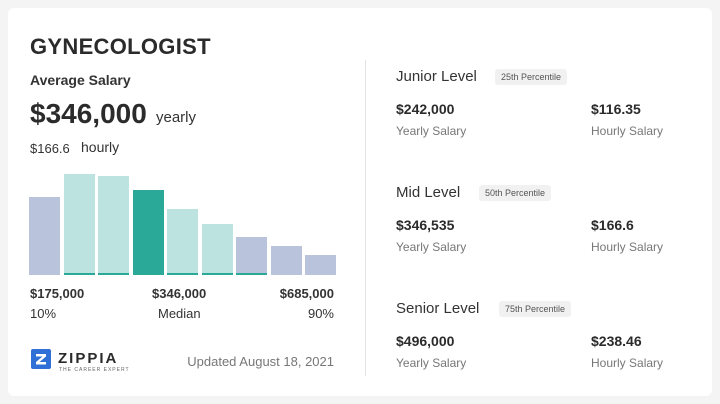 Image resolution: width=720 pixels, height=404 pixels. Describe the element at coordinates (179, 313) in the screenshot. I see `axis-median-label: Median` at that location.